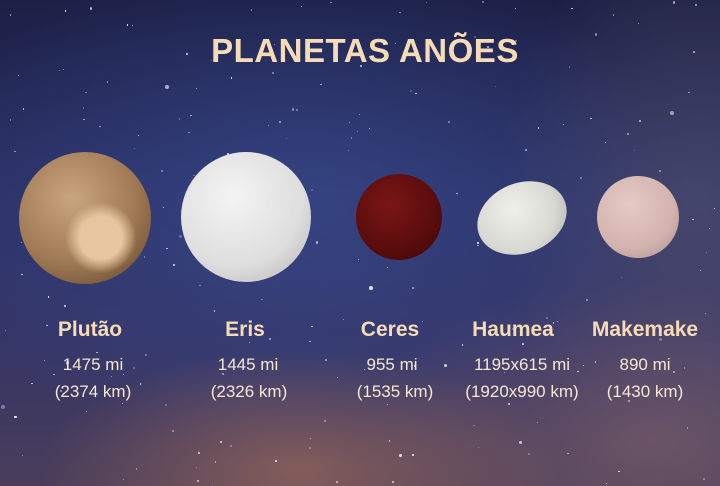  What do you see at coordinates (93, 391) in the screenshot?
I see `planet-diameter-km: (2374 km)` at bounding box center [93, 391].